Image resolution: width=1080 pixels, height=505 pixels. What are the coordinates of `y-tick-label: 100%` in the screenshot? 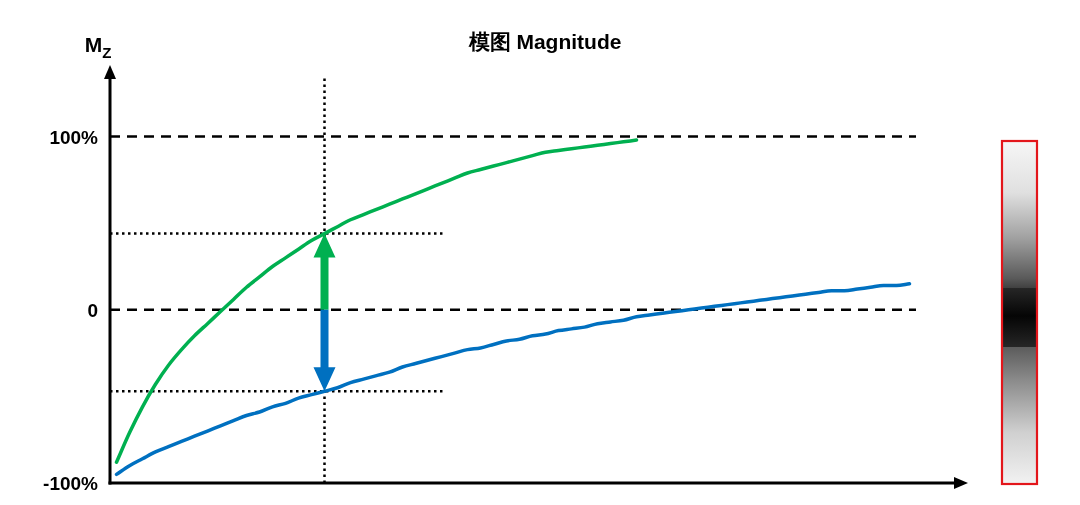 It's located at (73, 137).